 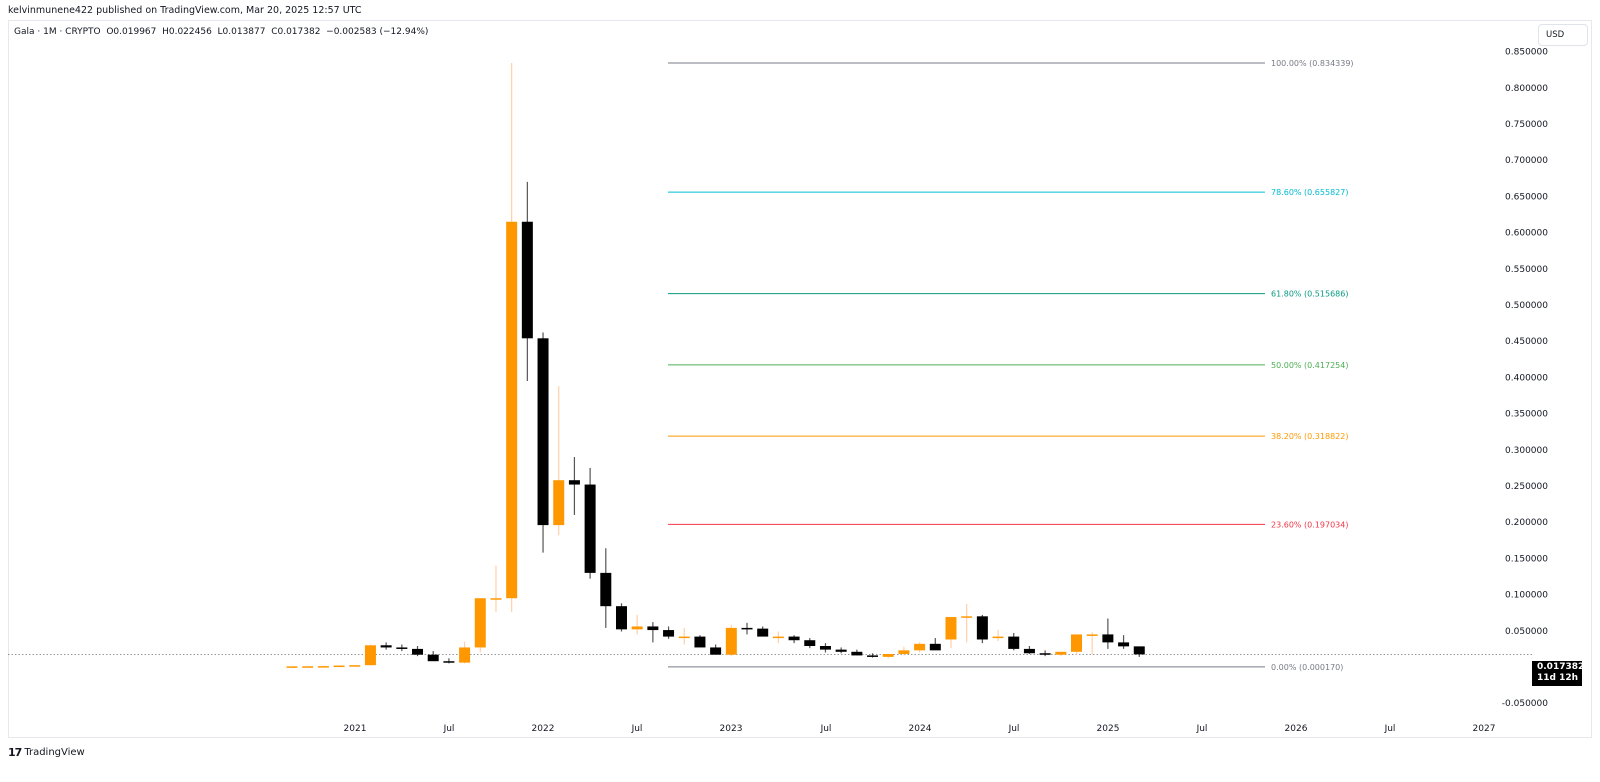 I want to click on time-tick: 2024, so click(x=920, y=729).